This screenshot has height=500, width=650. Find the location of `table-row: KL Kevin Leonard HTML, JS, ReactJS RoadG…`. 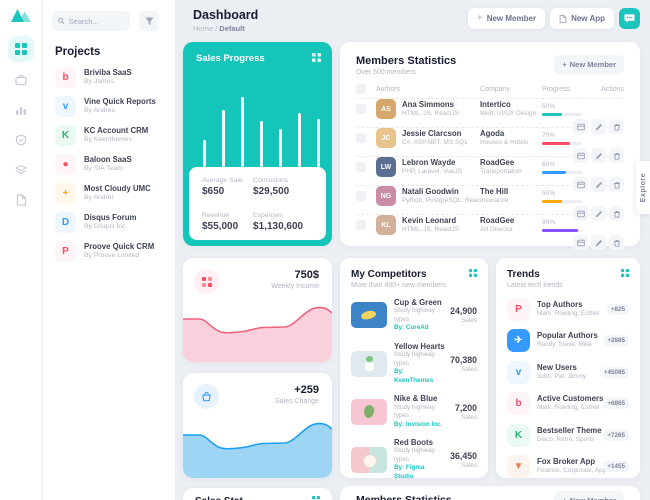

table-row: KL Kevin Leonard HTML, JS, ReactJS RoadG… is located at coordinates (490, 232).